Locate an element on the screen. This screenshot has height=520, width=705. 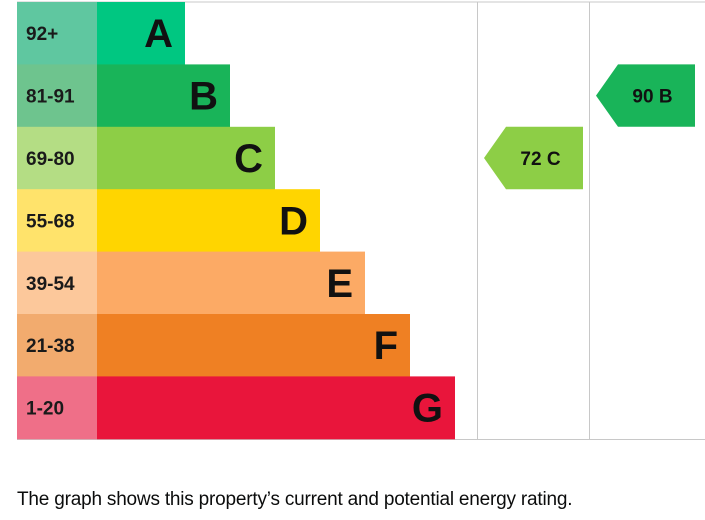
band-letter-D: D is located at coordinates (293, 221).